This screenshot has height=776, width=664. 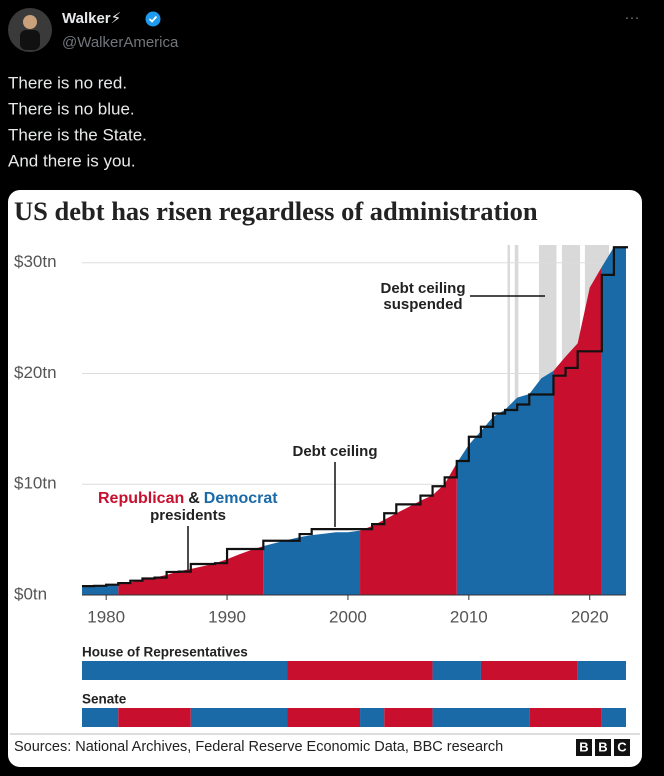 What do you see at coordinates (72, 160) in the screenshot?
I see `tweet-line: And there is you.` at bounding box center [72, 160].